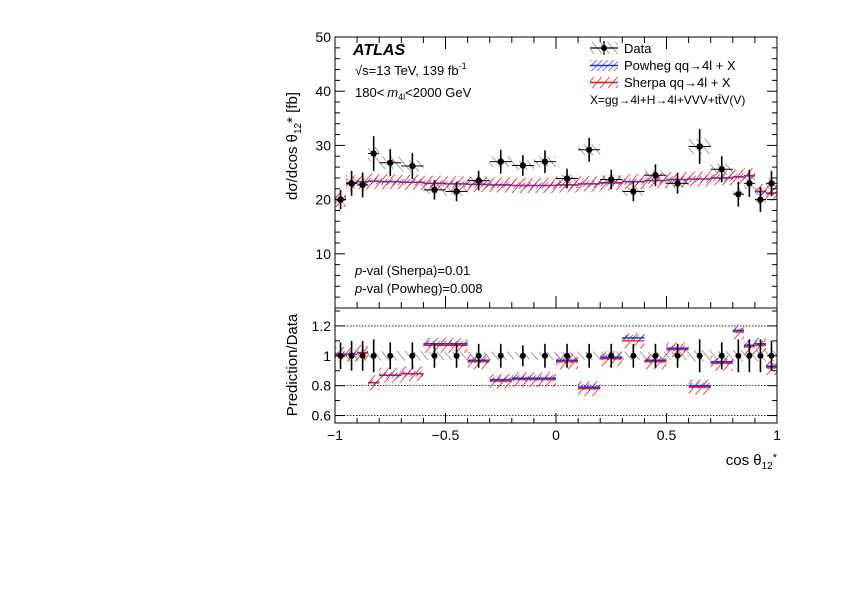 This screenshot has width=842, height=595. I want to click on x-axis-label: cos θ12*, so click(752, 462).